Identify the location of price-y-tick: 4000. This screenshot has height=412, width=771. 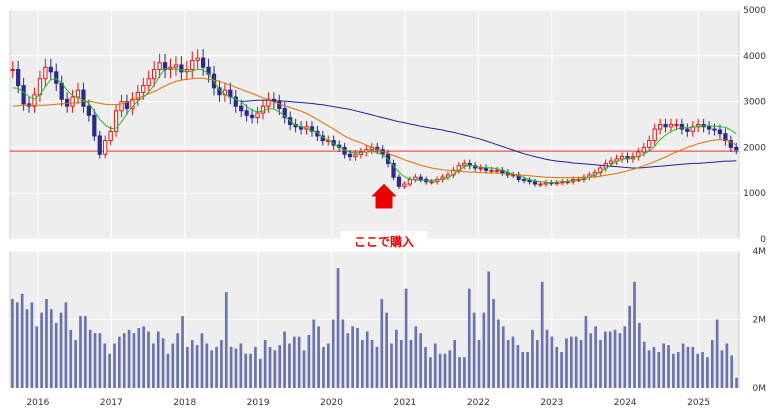
(754, 57).